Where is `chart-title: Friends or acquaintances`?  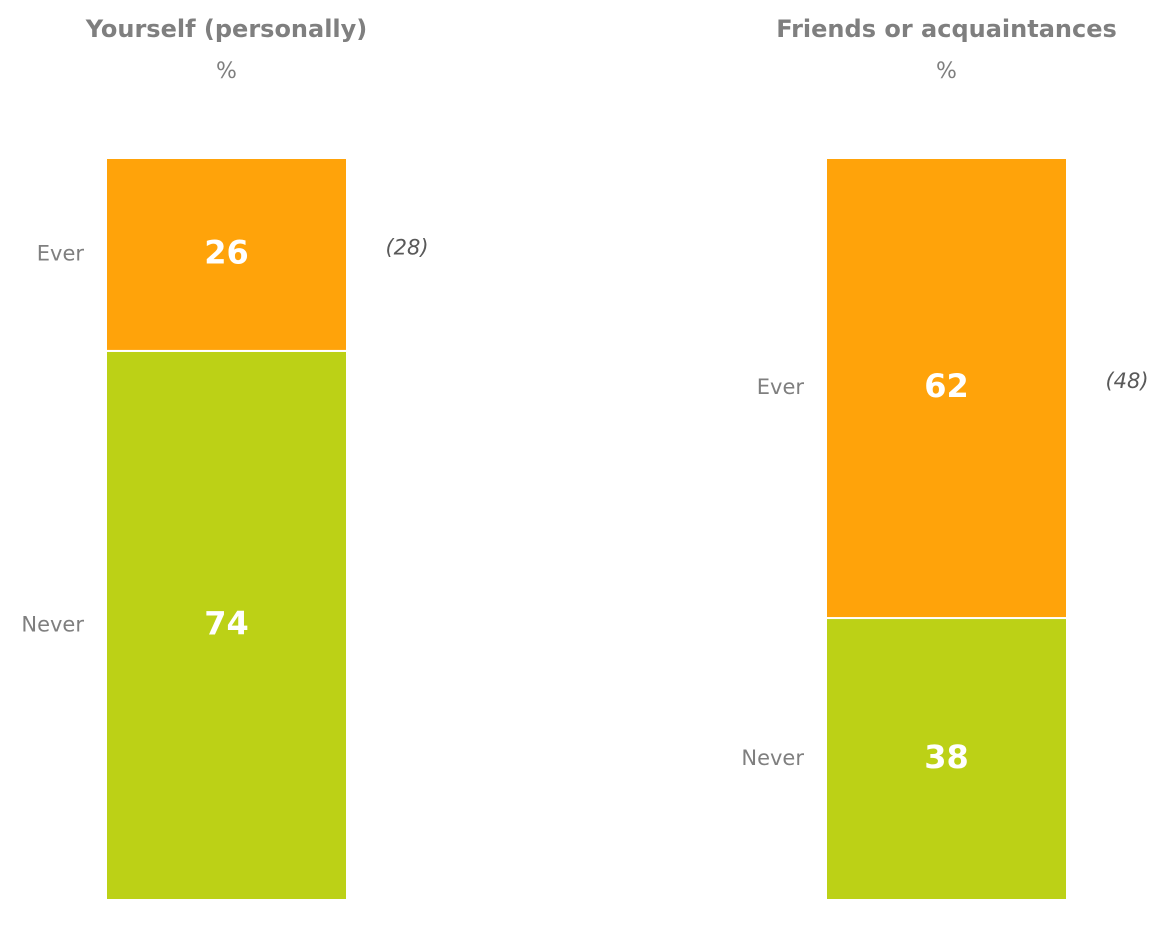
chart-title: Friends or acquaintances is located at coordinates (946, 29).